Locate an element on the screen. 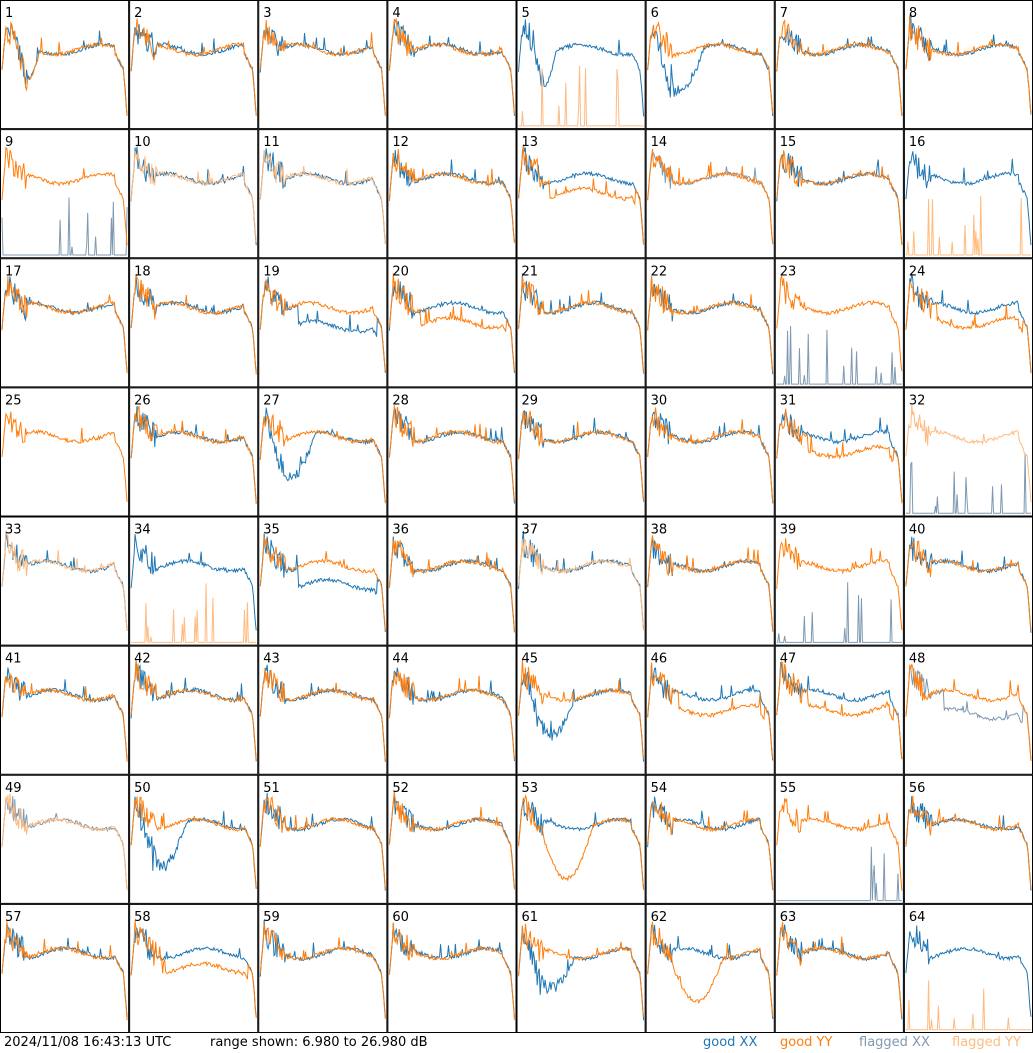 The image size is (1033, 1053). panel-12: 12 is located at coordinates (452, 194).